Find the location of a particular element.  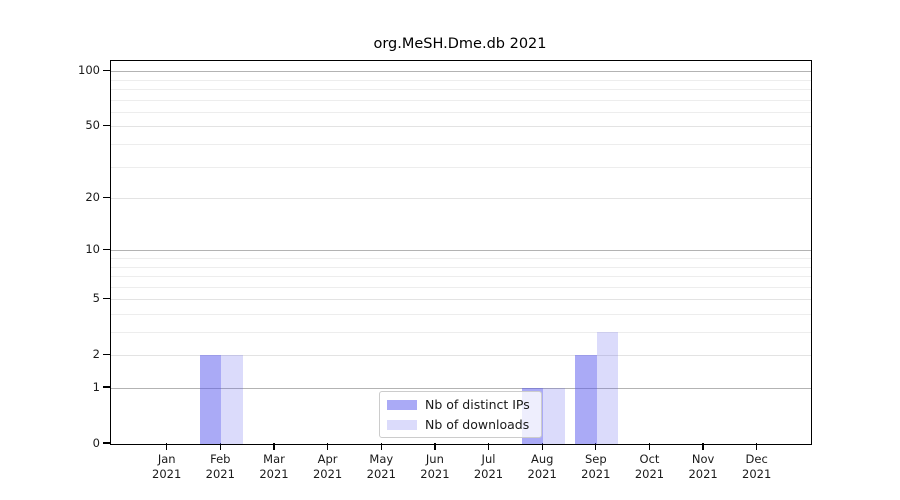

legend-item-distinct-ips: Nb of distinct IPs is located at coordinates (464, 404).